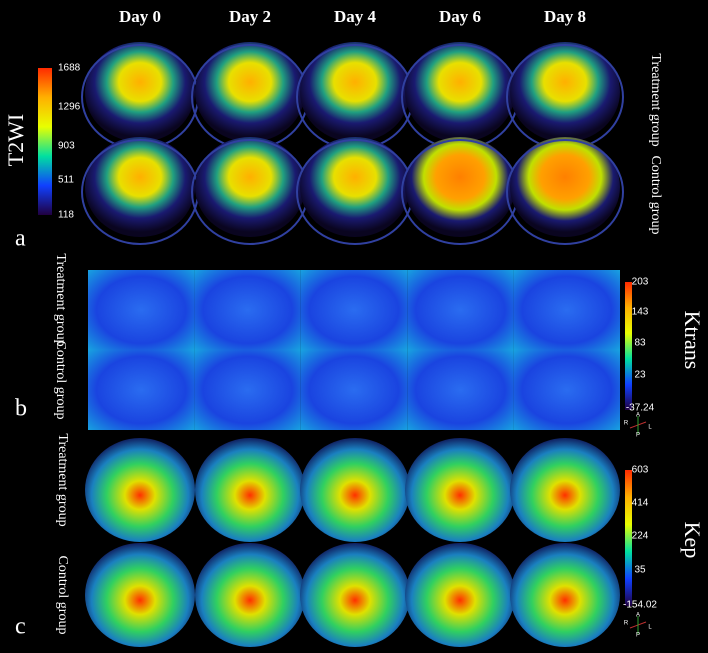 The image size is (708, 653). What do you see at coordinates (20, 627) in the screenshot?
I see `panel-letter: c` at bounding box center [20, 627].